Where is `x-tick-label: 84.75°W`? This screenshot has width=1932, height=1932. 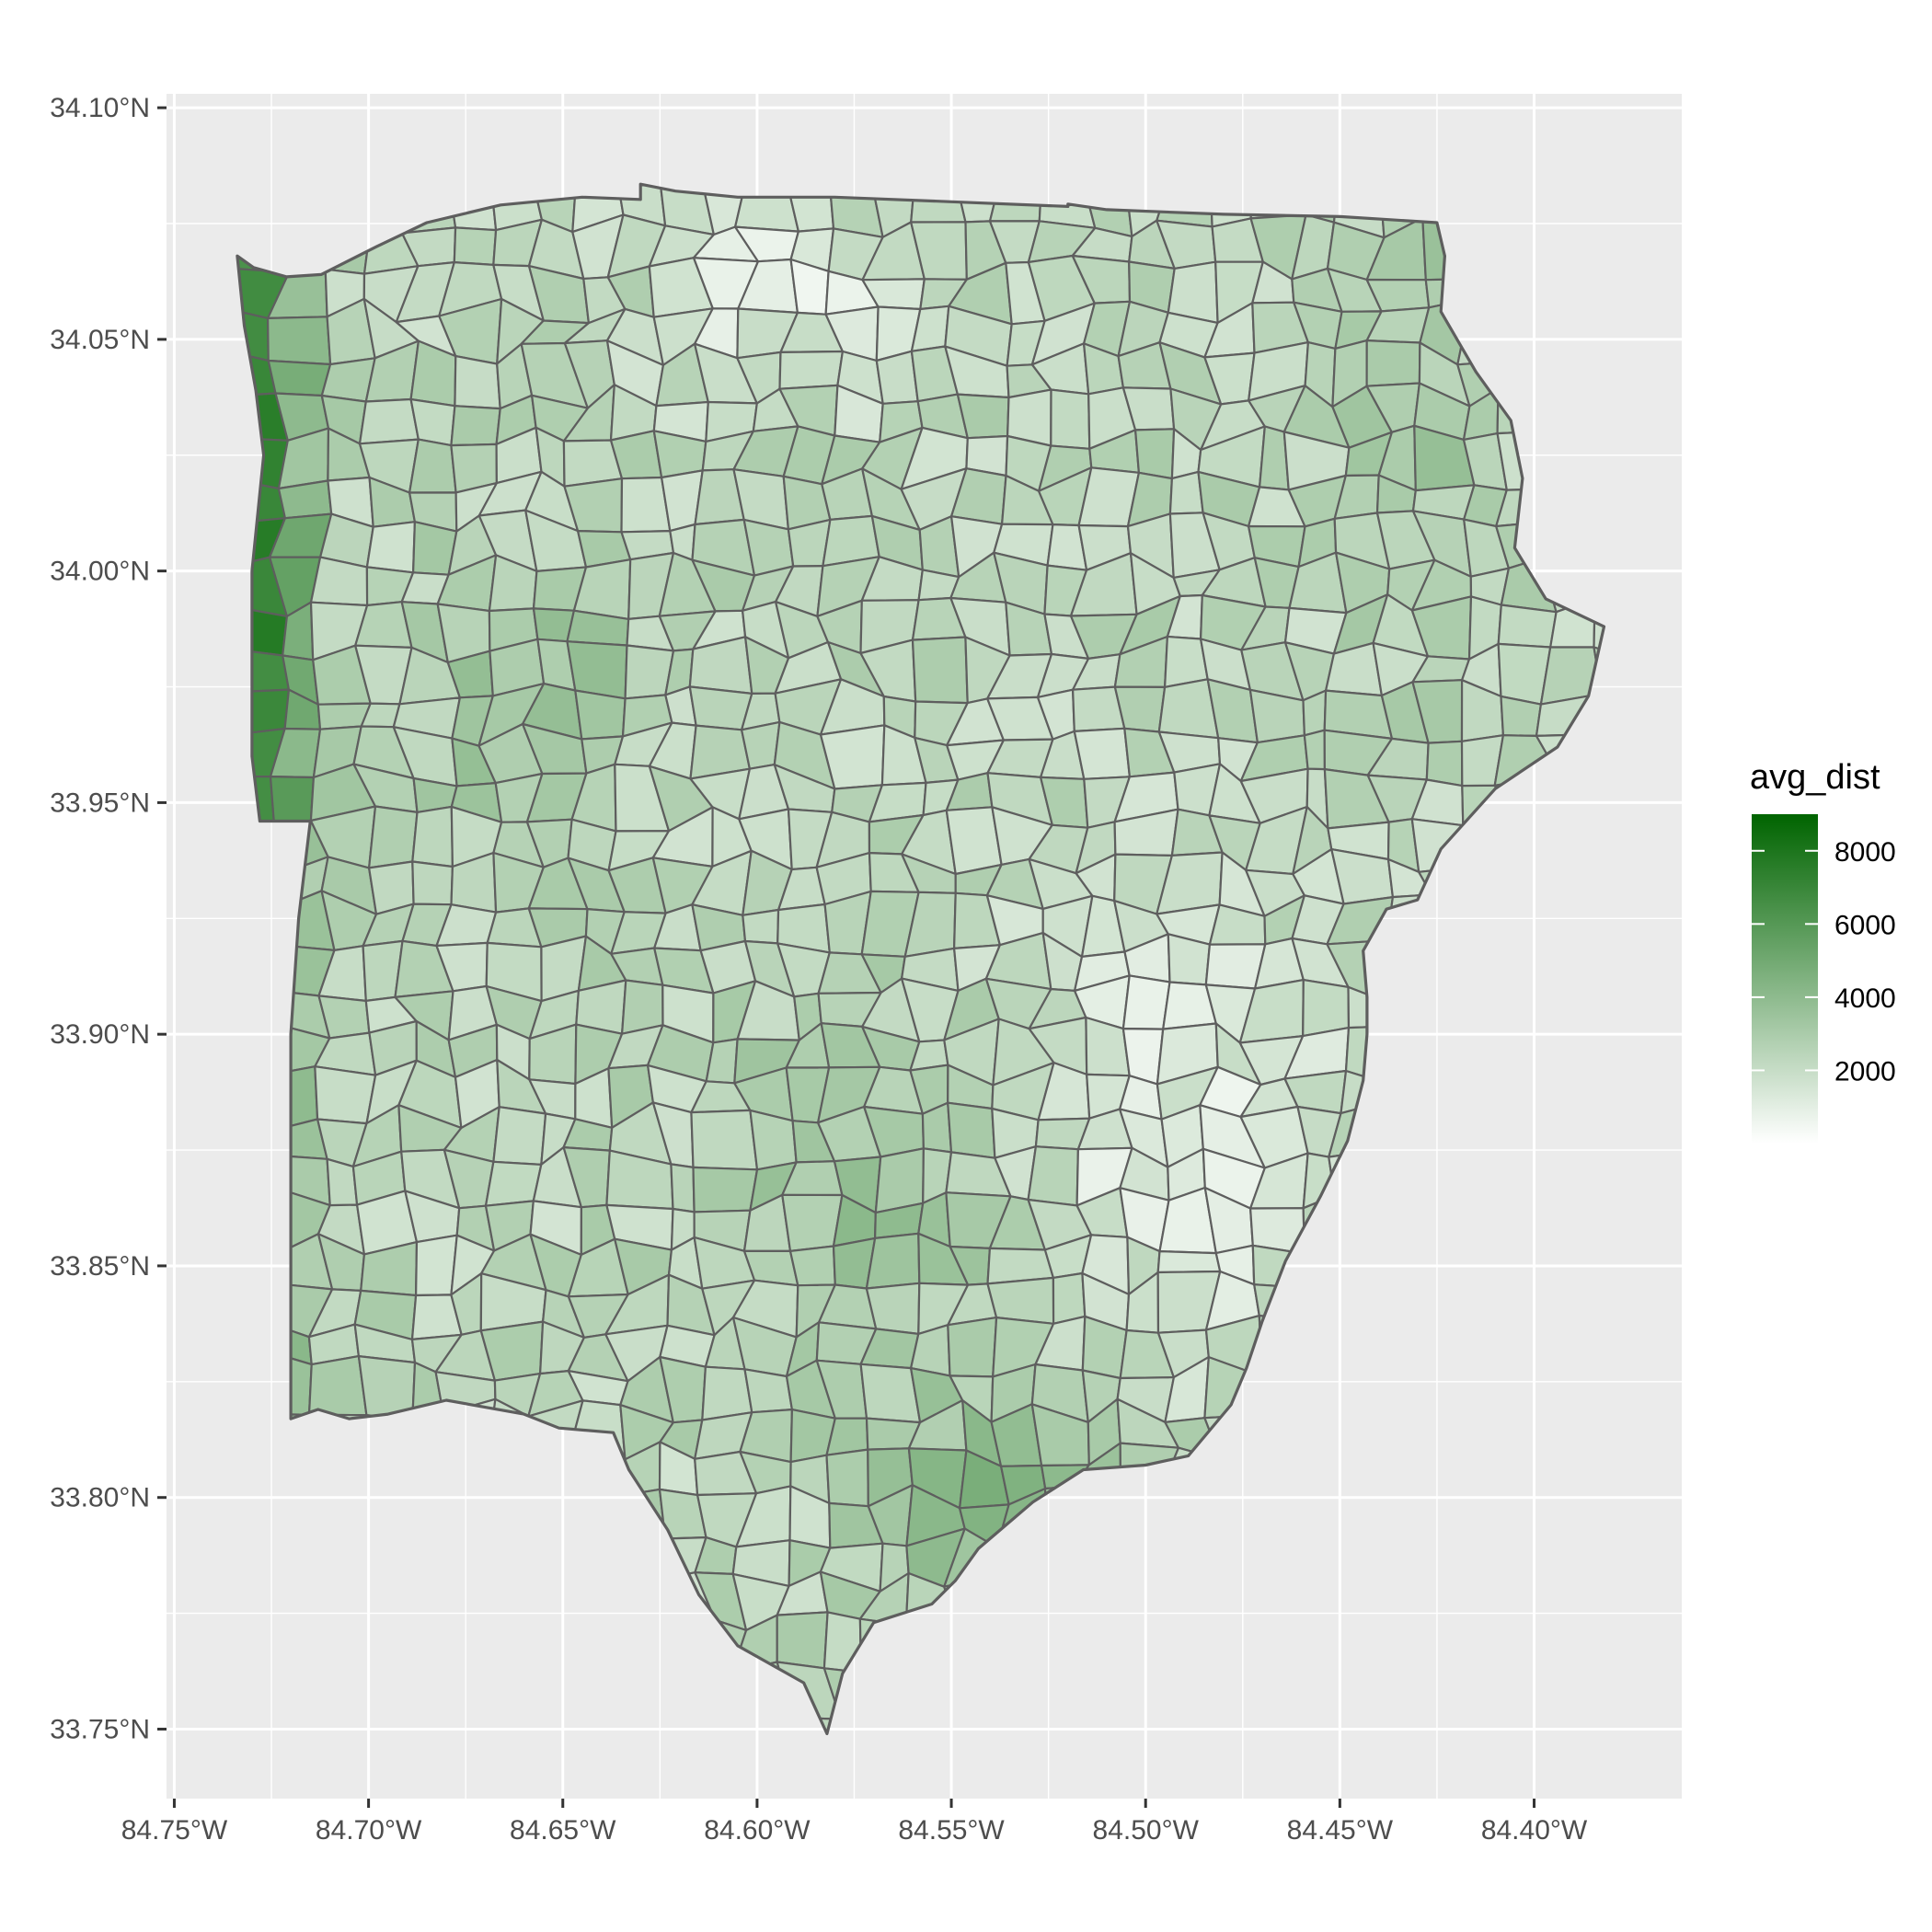
x-tick-label: 84.75°W is located at coordinates (174, 1830).